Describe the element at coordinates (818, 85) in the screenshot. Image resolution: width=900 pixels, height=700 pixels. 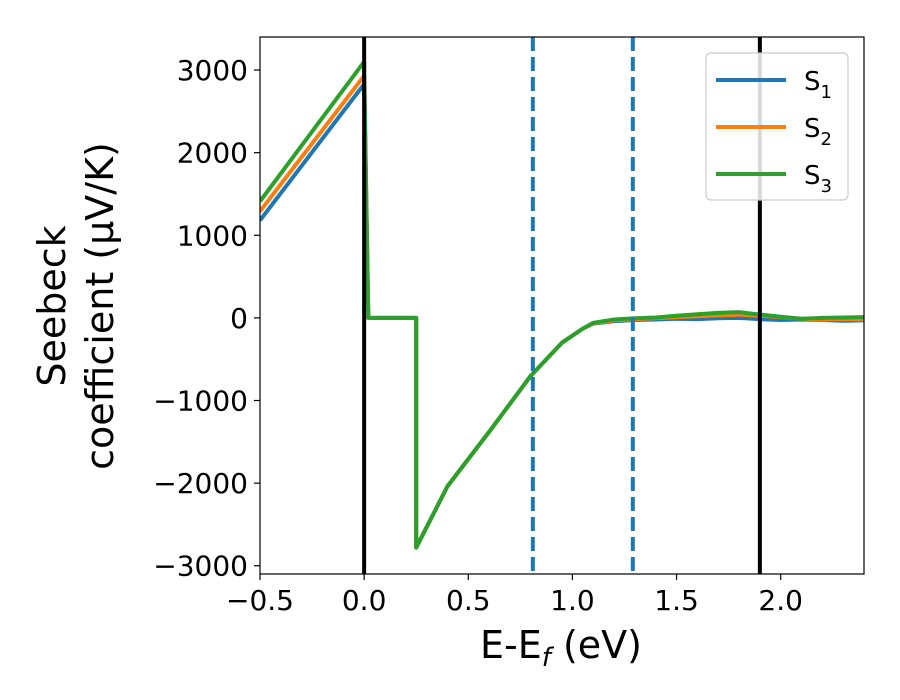
I see `legend-label-s1: S1` at that location.